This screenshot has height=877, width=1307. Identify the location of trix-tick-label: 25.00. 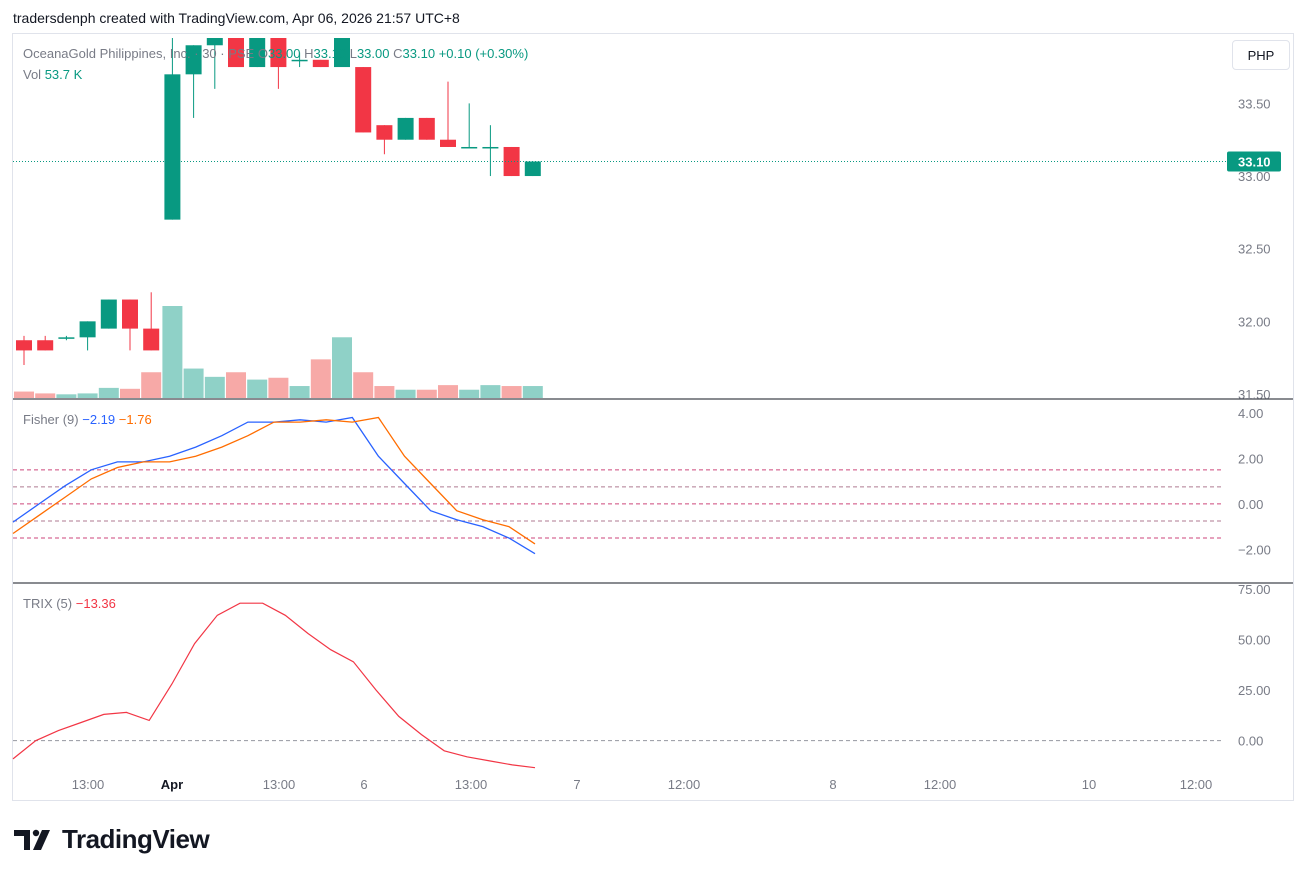
(1254, 690).